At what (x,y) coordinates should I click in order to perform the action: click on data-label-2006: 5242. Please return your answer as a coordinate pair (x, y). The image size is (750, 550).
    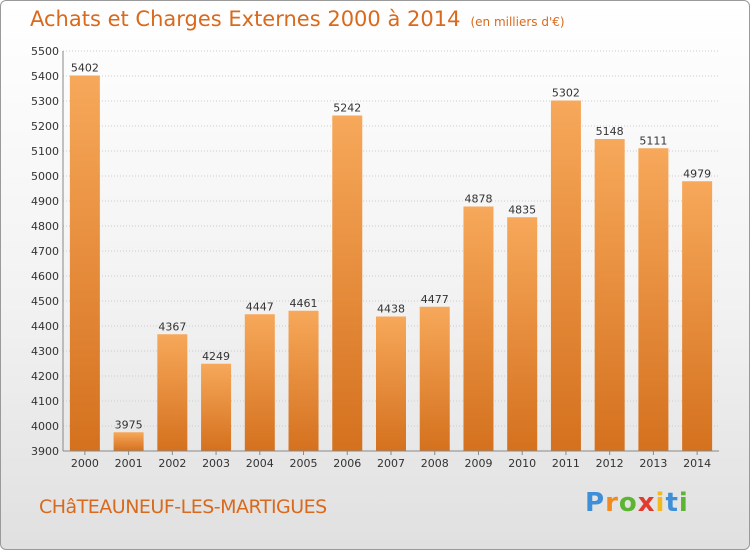
    Looking at the image, I should click on (347, 108).